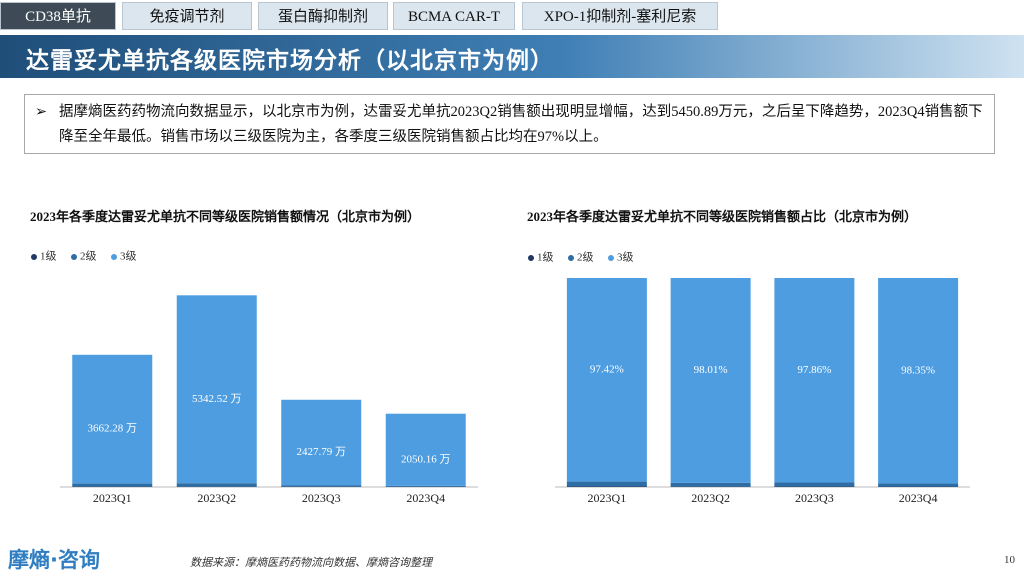 The image size is (1024, 576). Describe the element at coordinates (454, 16) in the screenshot. I see `tab: BCMA CAR-T` at that location.